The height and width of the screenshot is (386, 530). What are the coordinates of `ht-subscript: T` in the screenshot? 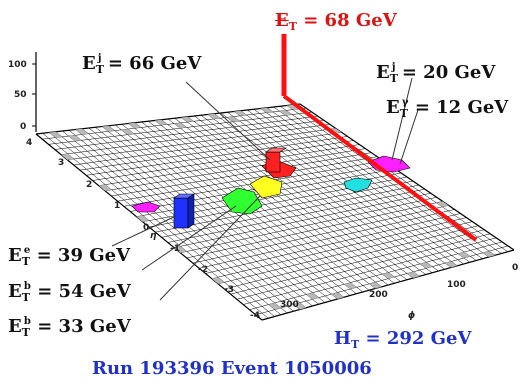 It's located at (355, 344).